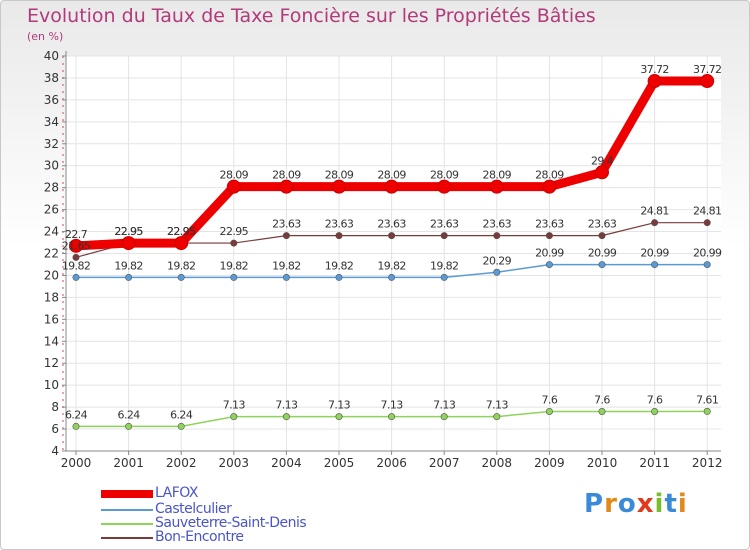  What do you see at coordinates (176, 493) in the screenshot?
I see `legend-label-lafox: LAFOX` at bounding box center [176, 493].